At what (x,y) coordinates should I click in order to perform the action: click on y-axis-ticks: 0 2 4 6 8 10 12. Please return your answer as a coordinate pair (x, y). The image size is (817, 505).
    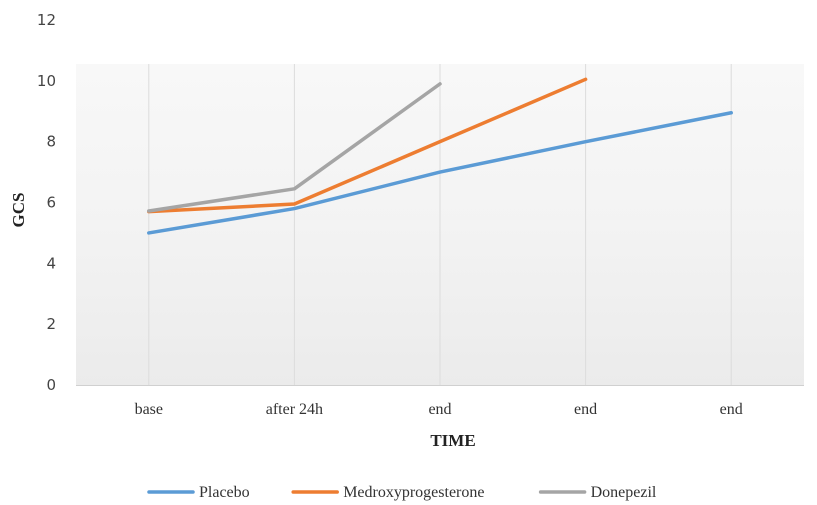
    Looking at the image, I should click on (46, 202).